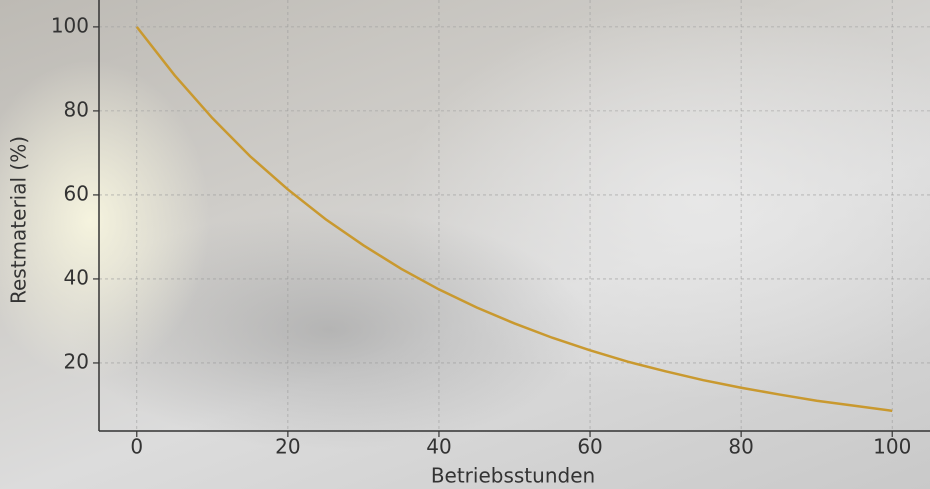  I want to click on x-tick-label: 40, so click(438, 447).